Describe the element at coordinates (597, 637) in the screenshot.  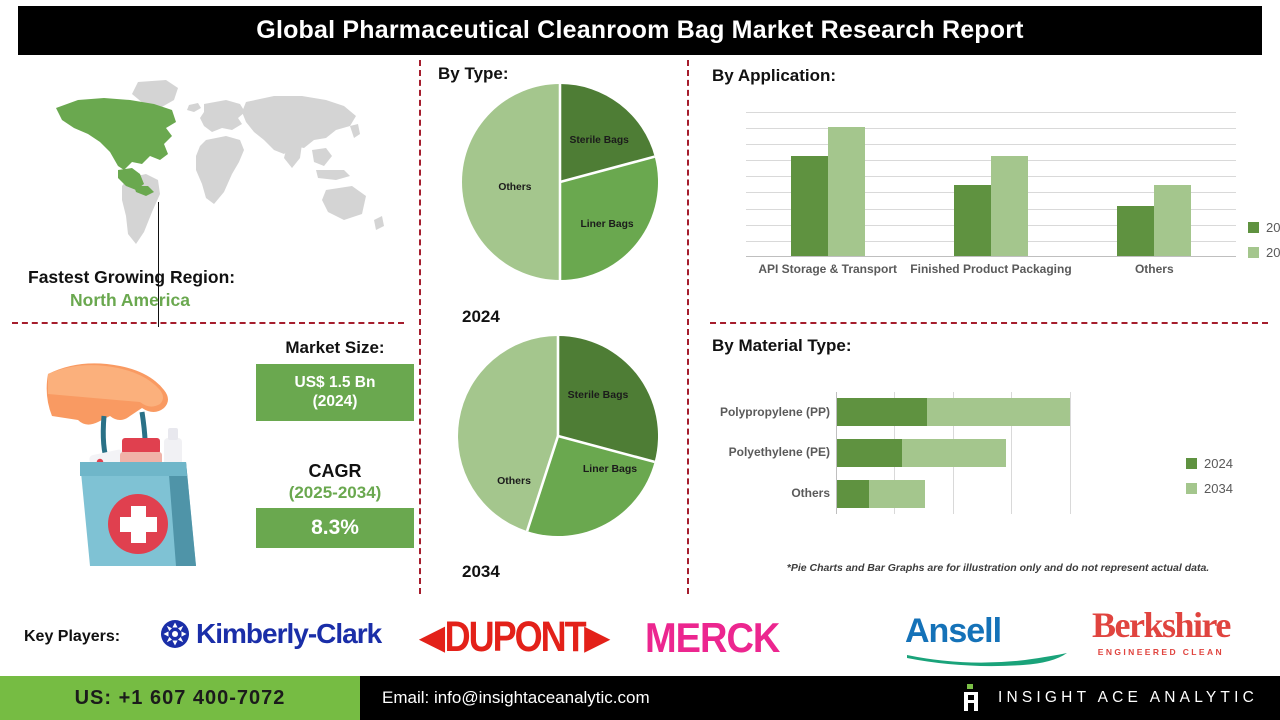
I see `dupont-right-chevron-icon: ▶` at that location.